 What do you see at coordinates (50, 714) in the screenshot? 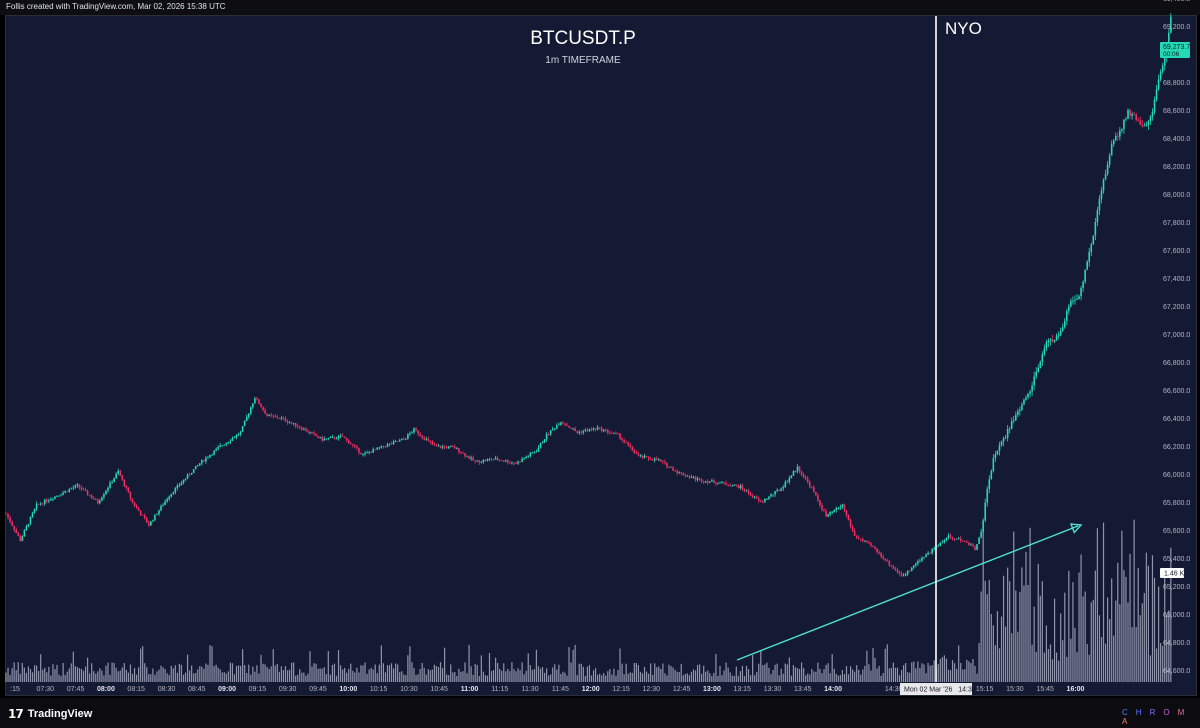
I see `tradingview-logo: 𝟭𝟳 TradingView` at bounding box center [50, 714].